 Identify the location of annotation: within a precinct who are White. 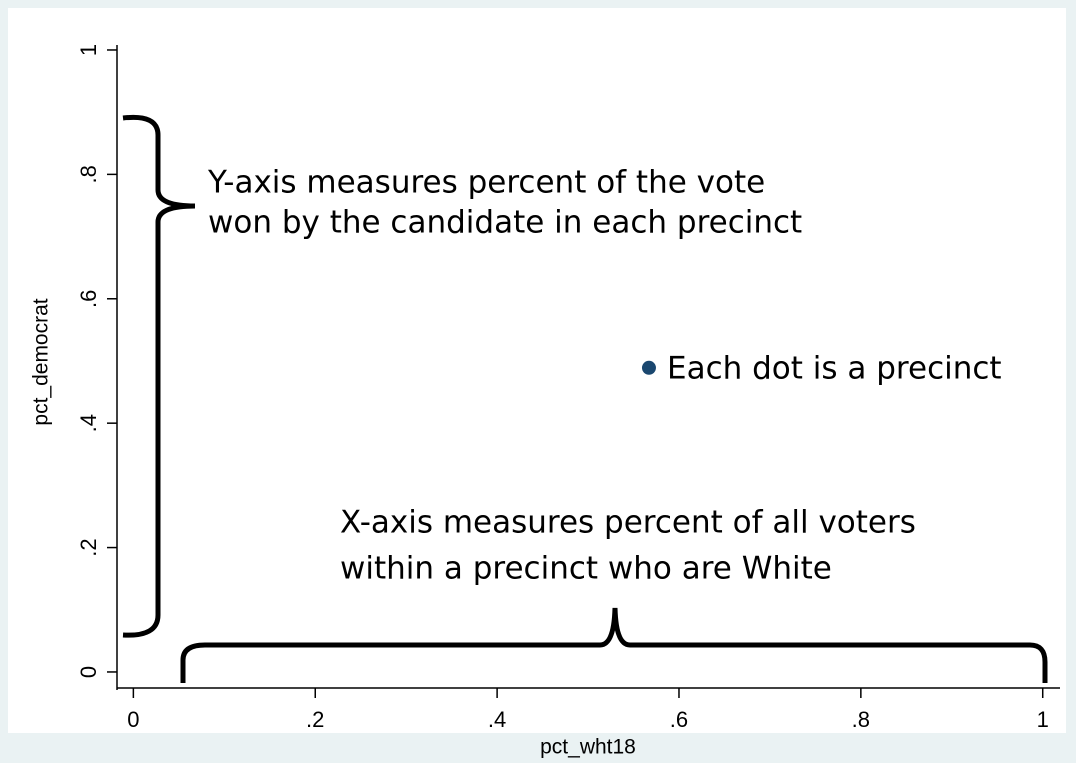
(586, 569).